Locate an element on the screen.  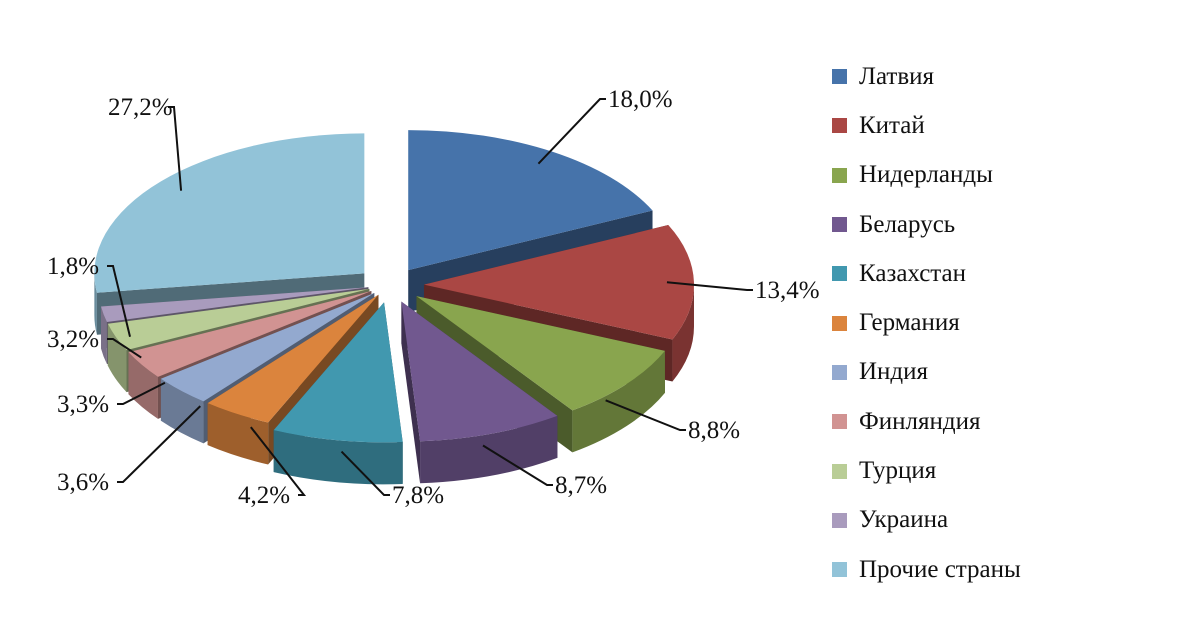
legend-label: Беларусь is located at coordinates (907, 224).